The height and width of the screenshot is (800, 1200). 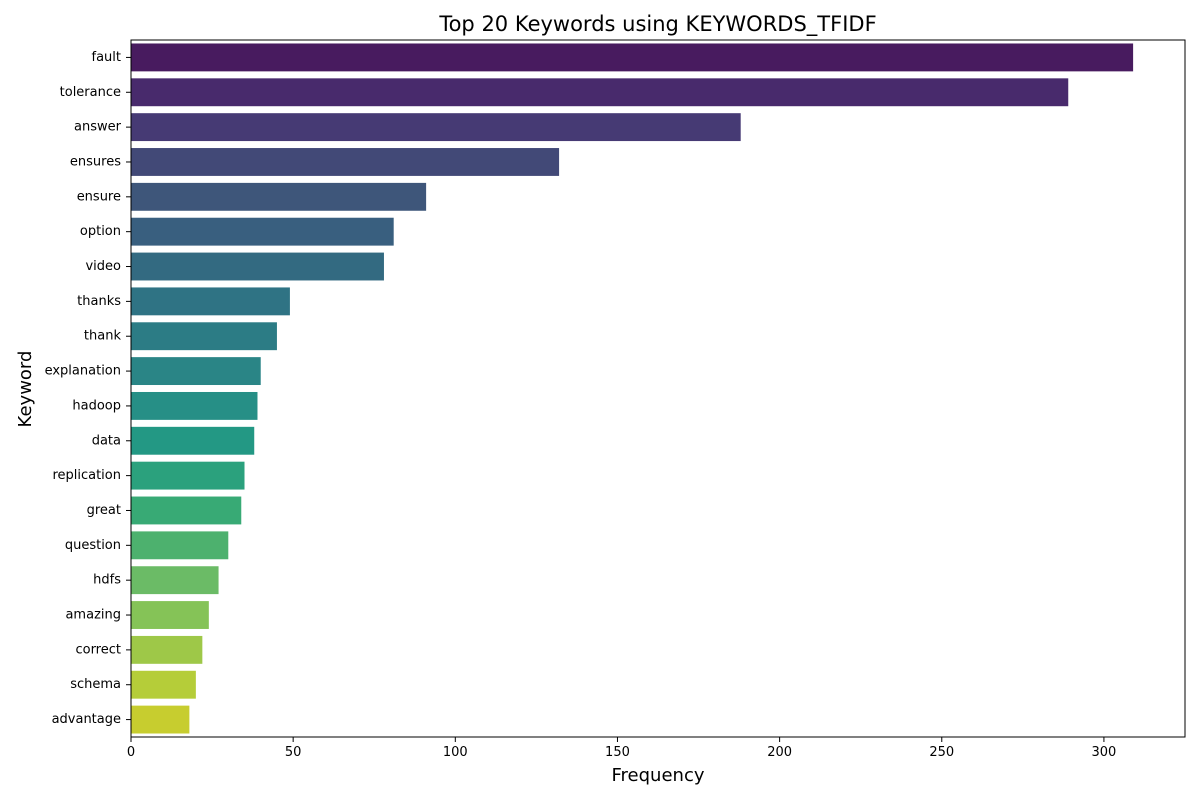 I want to click on y-tick-label: tolerance, so click(x=90, y=92).